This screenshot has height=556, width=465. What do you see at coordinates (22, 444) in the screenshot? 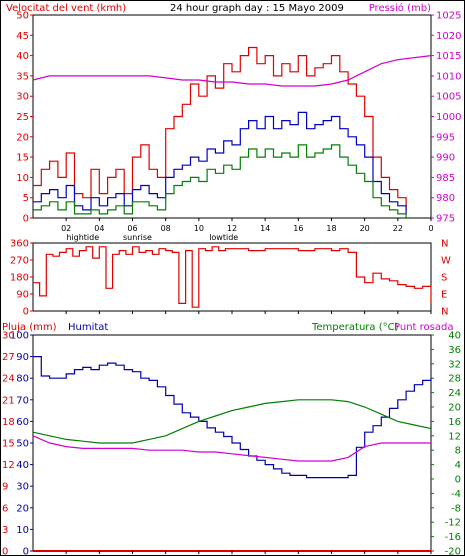
I see `humidity-y-tick-label: 50` at bounding box center [22, 444].